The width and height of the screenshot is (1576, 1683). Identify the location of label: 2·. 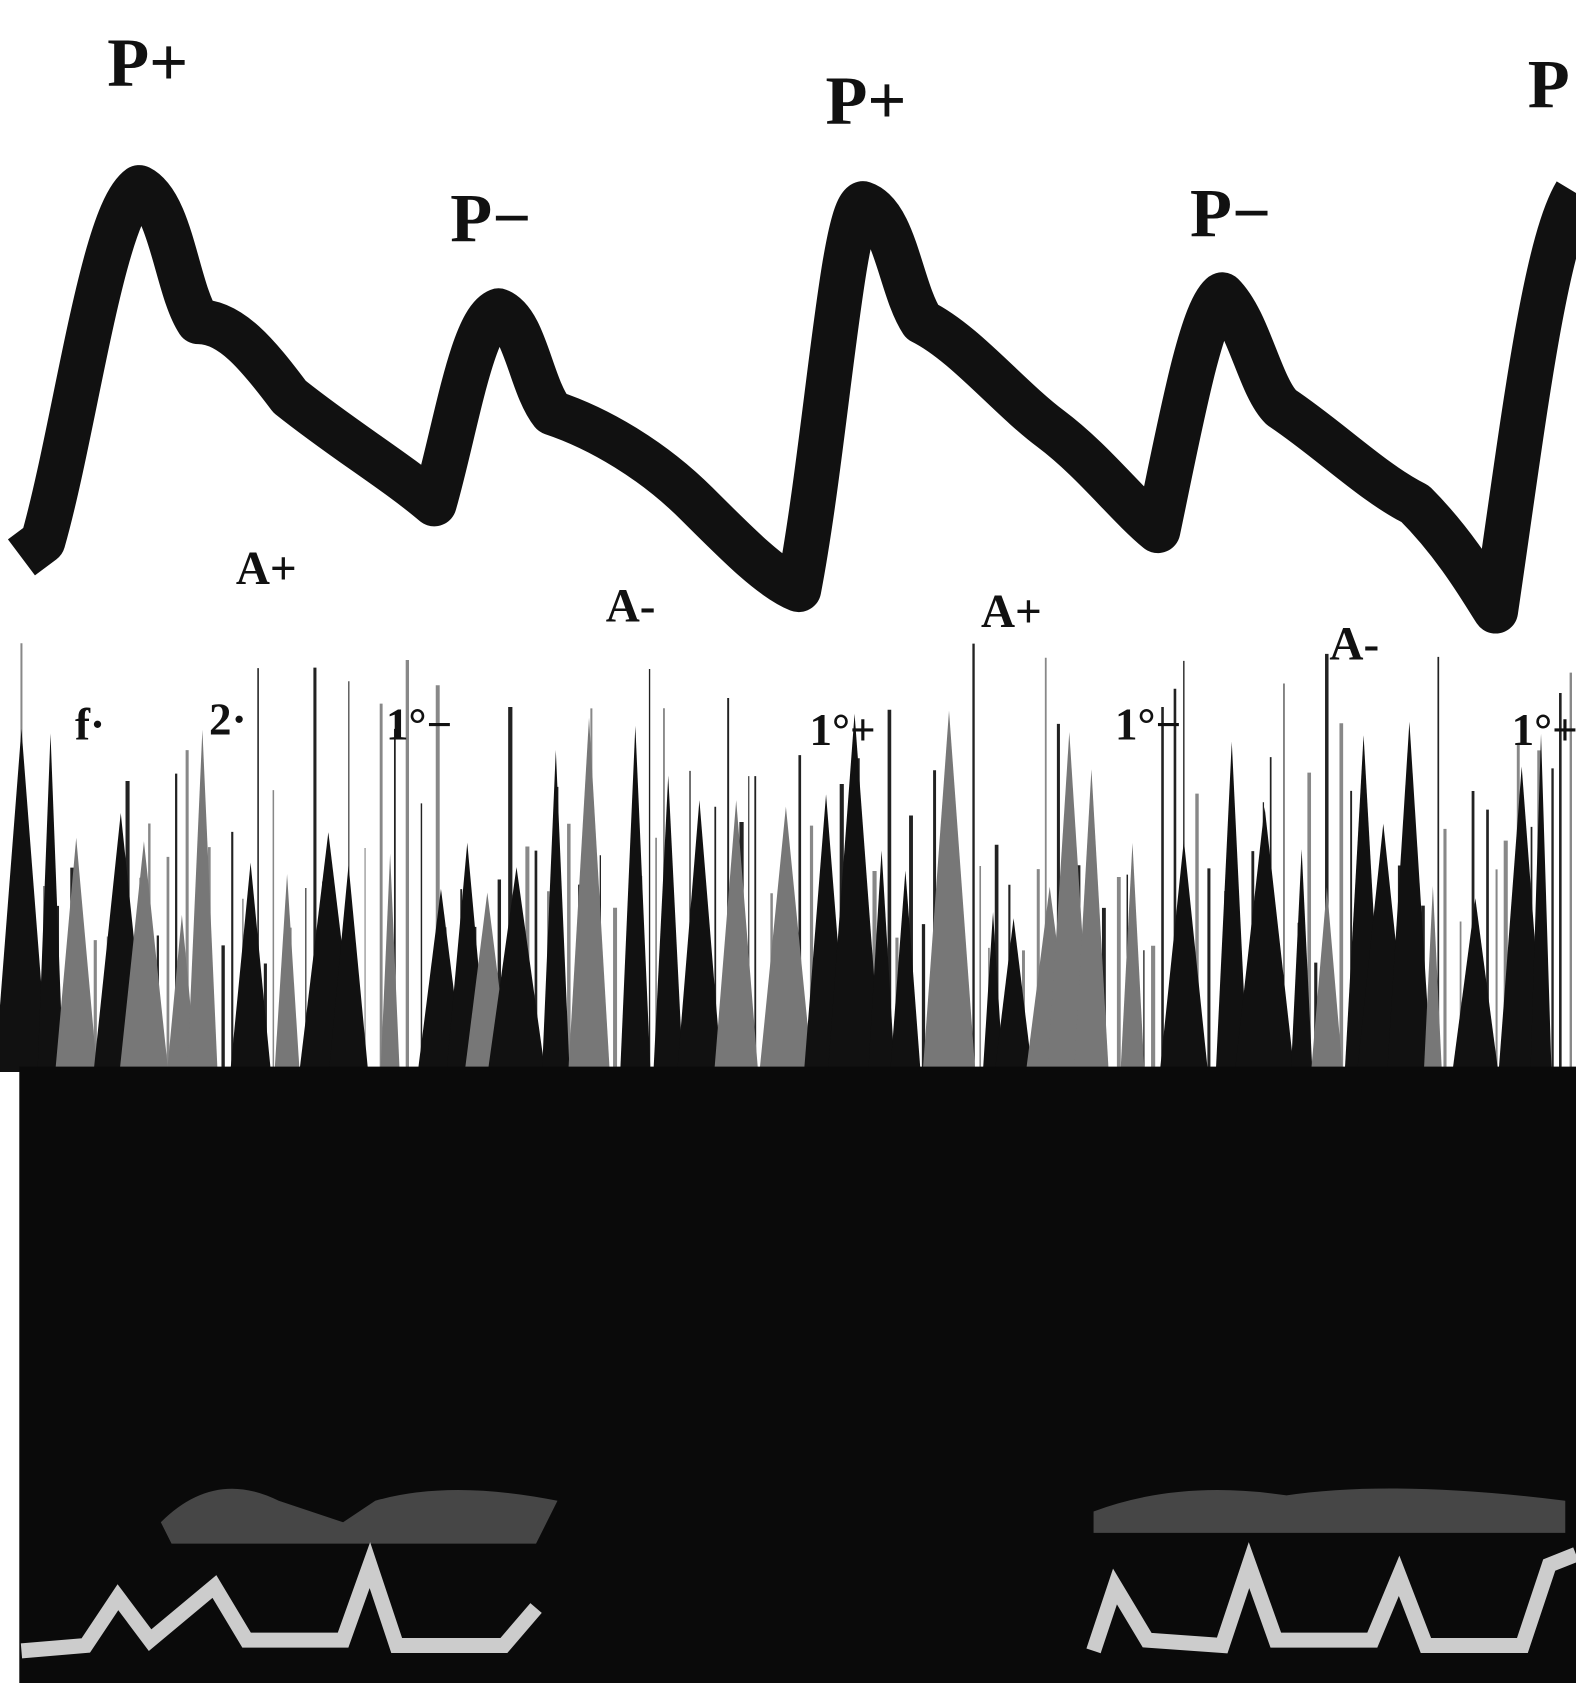
(228, 719).